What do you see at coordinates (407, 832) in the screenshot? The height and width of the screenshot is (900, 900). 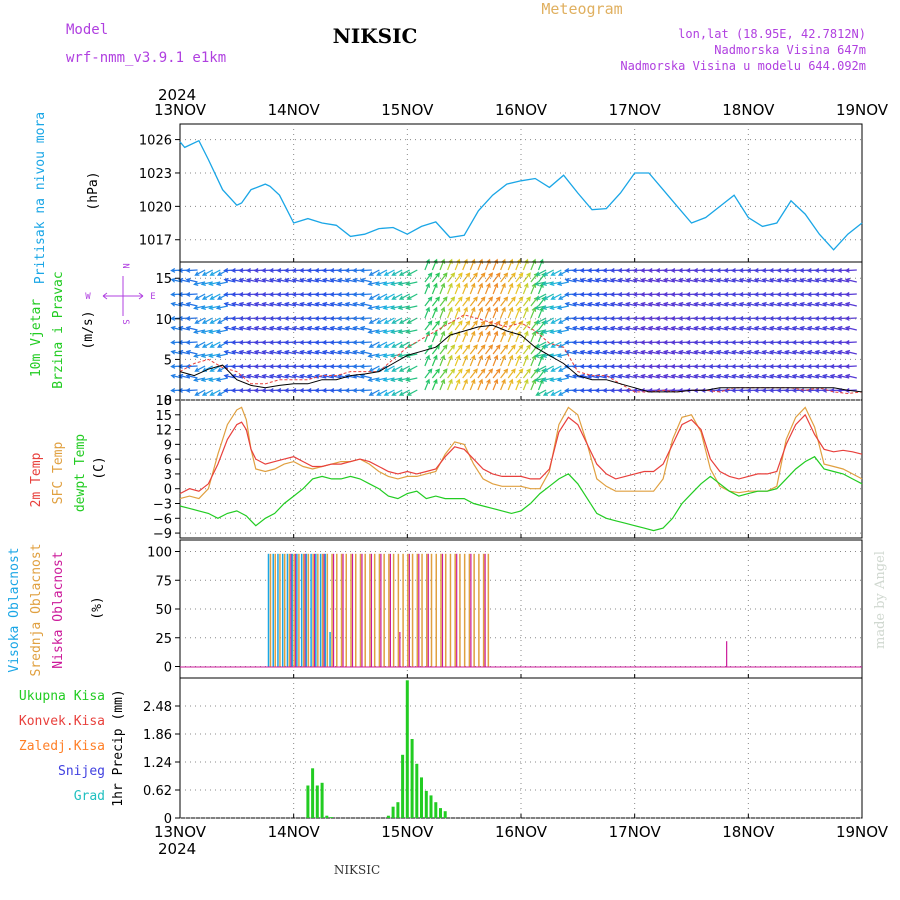 I see `x-tick-label: 15NOV` at bounding box center [407, 832].